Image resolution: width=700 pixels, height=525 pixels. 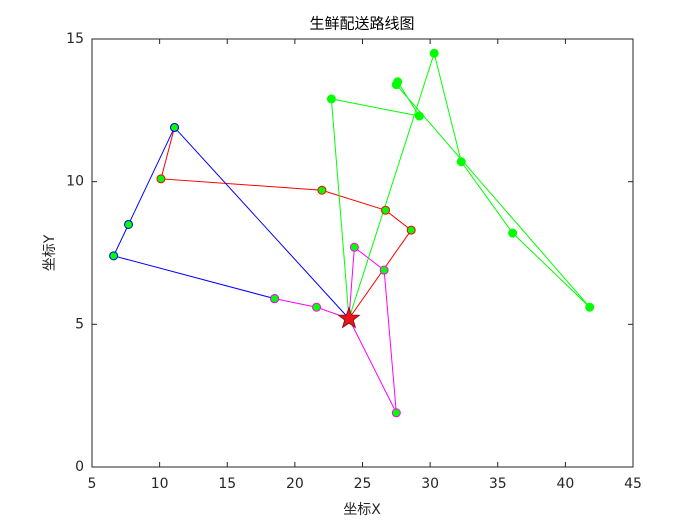 I want to click on x-tick-label: 5, so click(x=92, y=484).